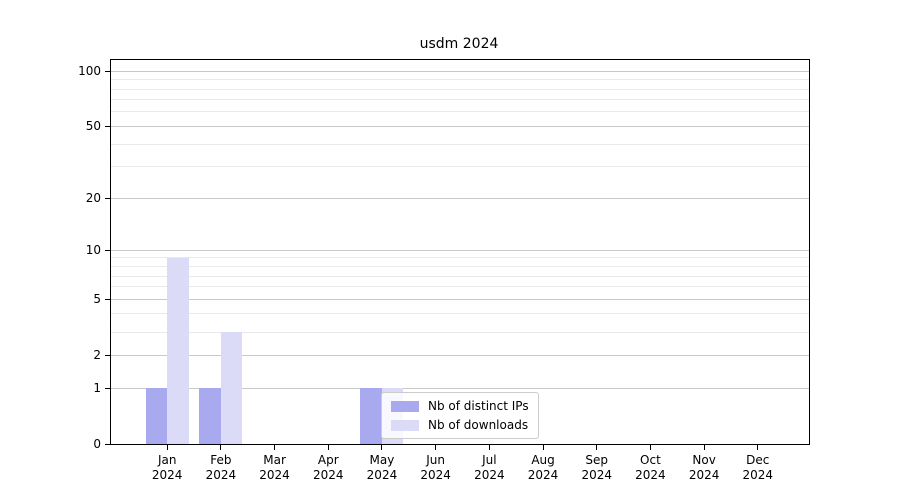  Describe the element at coordinates (543, 467) in the screenshot. I see `x-tick-label: Aug 2024` at that location.